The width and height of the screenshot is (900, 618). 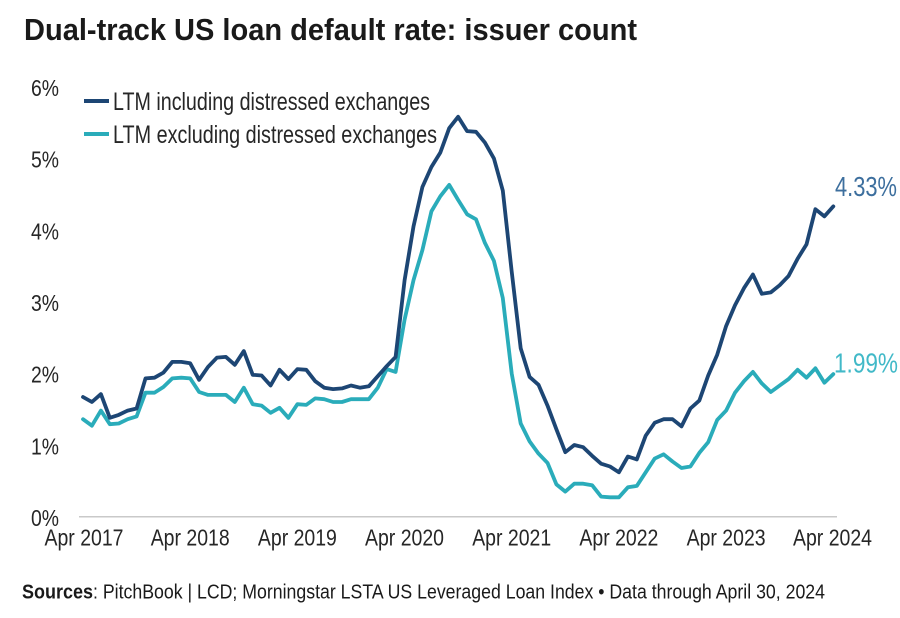 What do you see at coordinates (271, 102) in the screenshot?
I see `svg-text:LTM including distressed excha: LTM including distressed exchanges` at bounding box center [271, 102].